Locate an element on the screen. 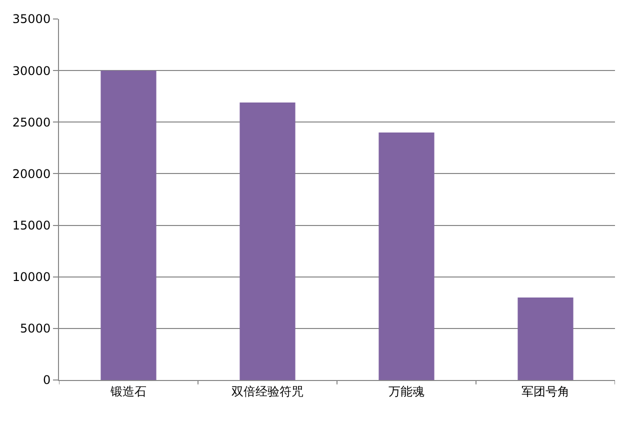 Image resolution: width=627 pixels, height=421 pixels. y-tick-label: 0 is located at coordinates (46, 380).